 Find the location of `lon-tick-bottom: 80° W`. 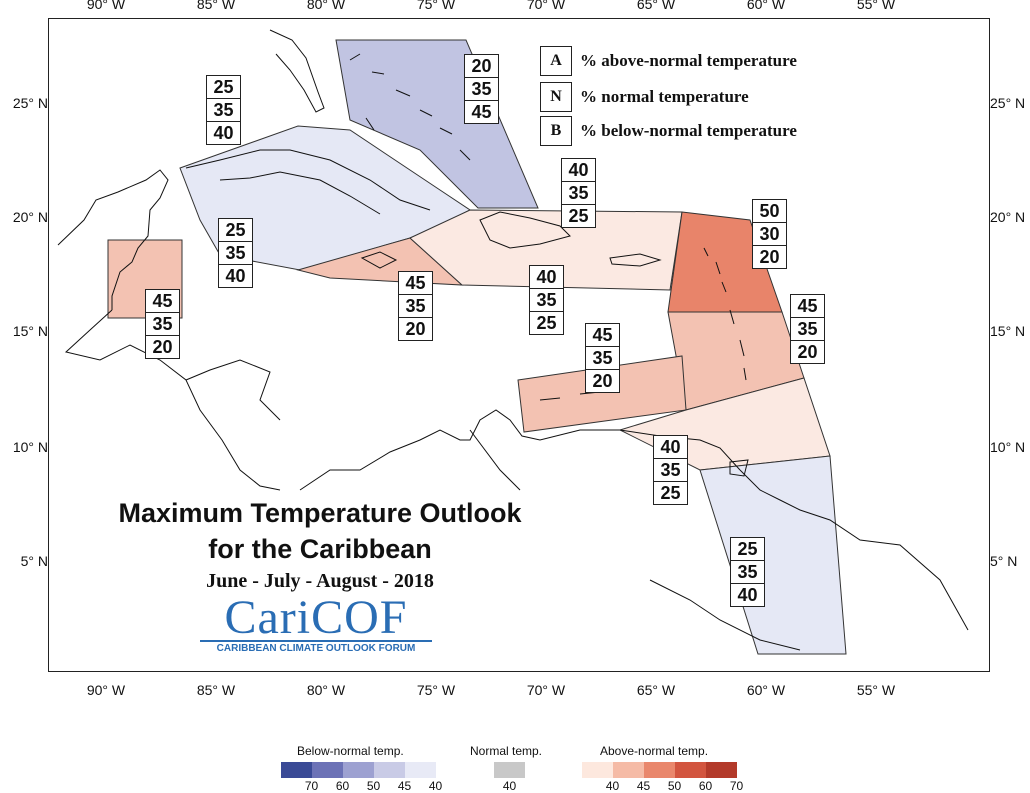

lon-tick-bottom: 80° W is located at coordinates (326, 690).